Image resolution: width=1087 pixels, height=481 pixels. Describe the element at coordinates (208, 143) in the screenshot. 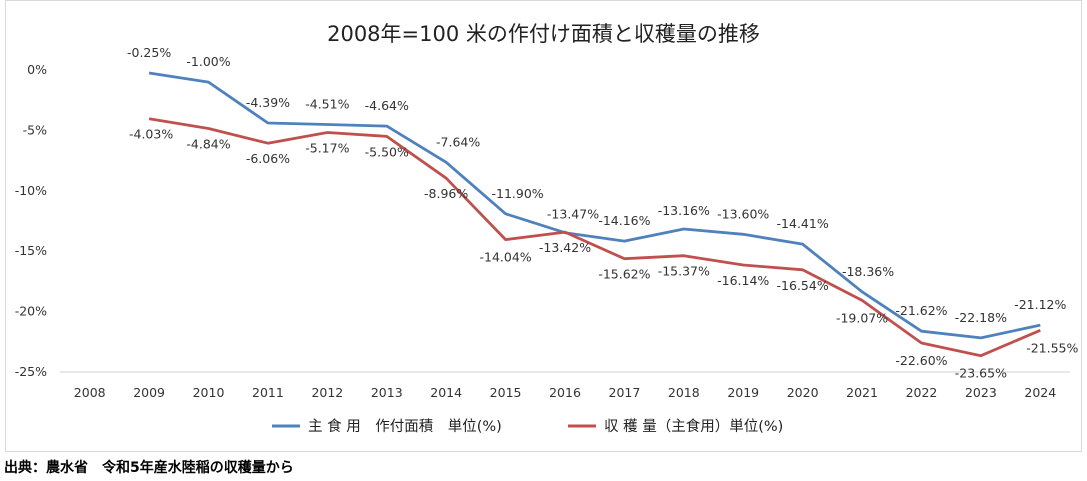

I see `data-label: -4.84%` at that location.